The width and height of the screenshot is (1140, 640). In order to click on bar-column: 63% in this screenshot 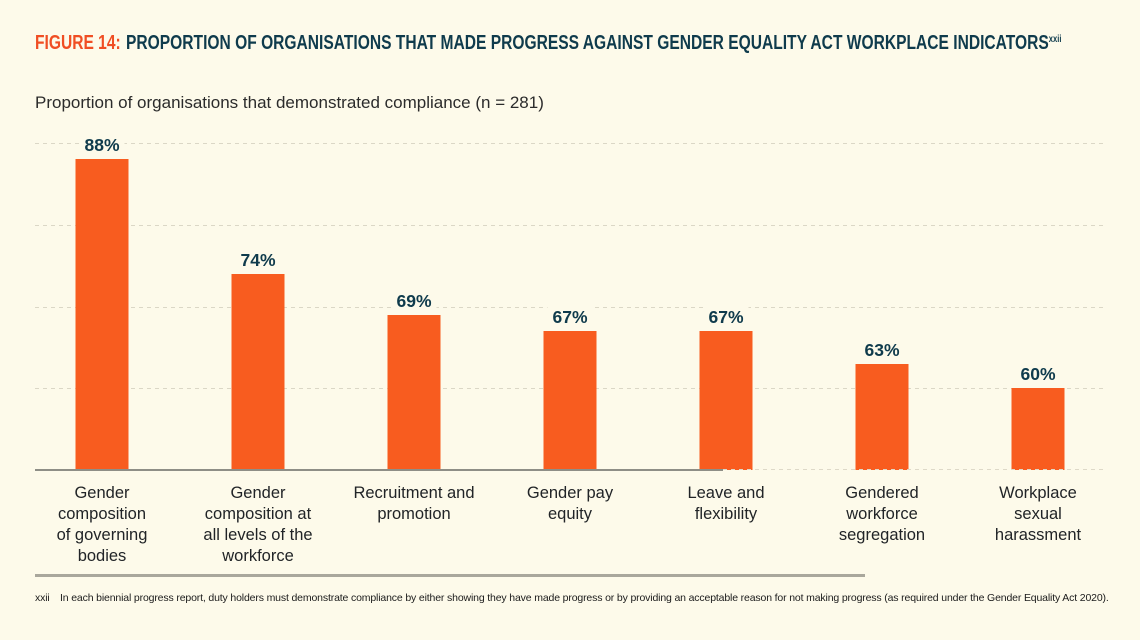, I will do `click(882, 306)`.